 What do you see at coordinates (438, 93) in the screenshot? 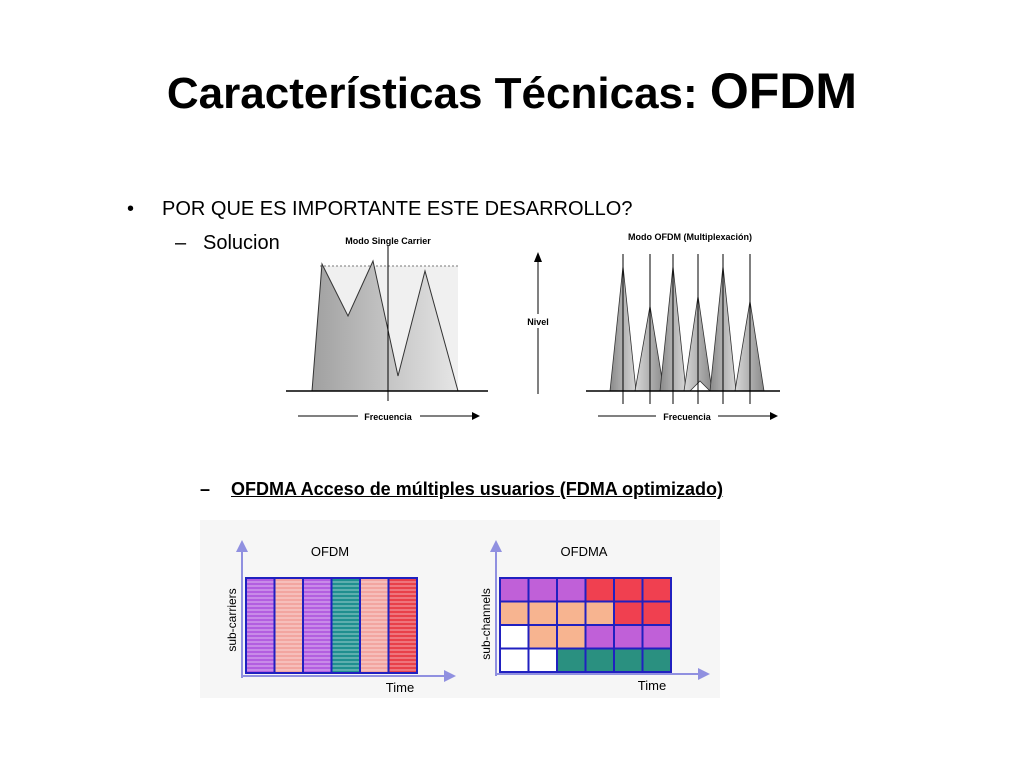
I see `title-part1: Características Técnicas:` at bounding box center [438, 93].